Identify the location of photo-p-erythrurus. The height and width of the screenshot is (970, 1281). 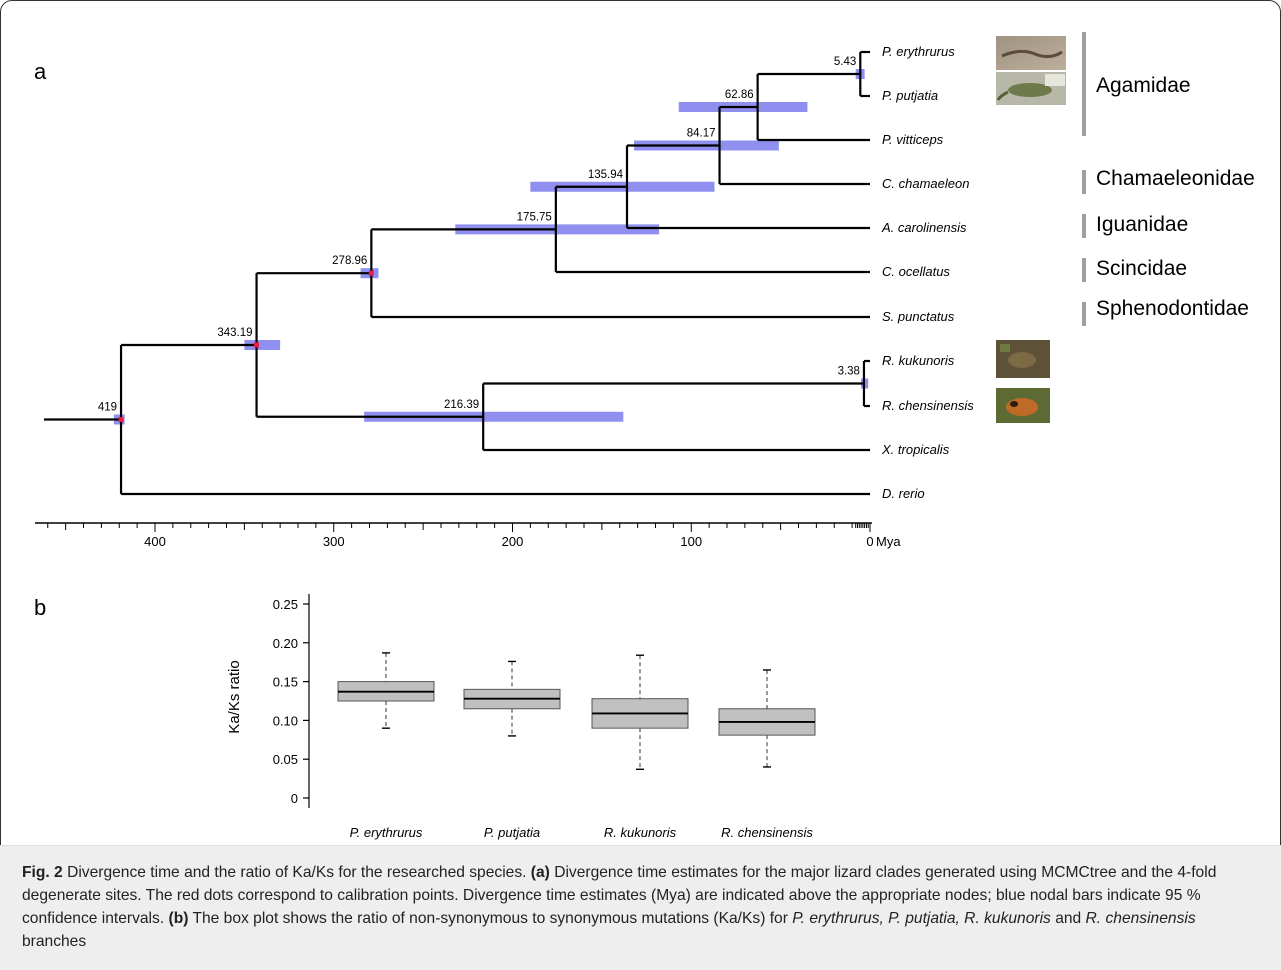
(1031, 53).